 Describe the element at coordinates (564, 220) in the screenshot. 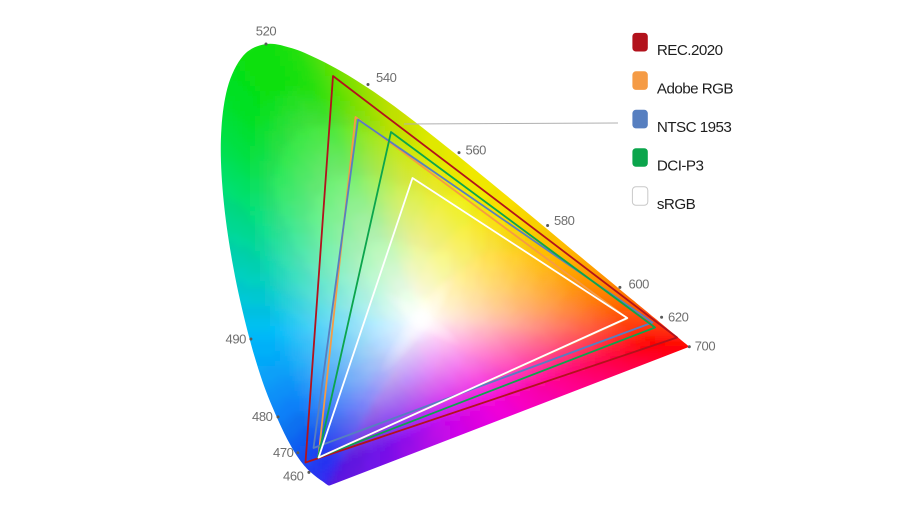

I see `svg-text: 580` at that location.